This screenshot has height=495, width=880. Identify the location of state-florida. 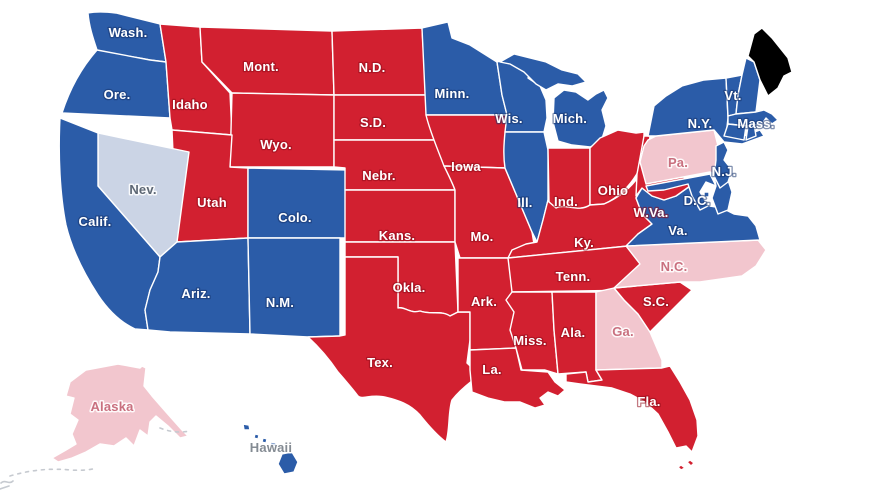
(632, 418).